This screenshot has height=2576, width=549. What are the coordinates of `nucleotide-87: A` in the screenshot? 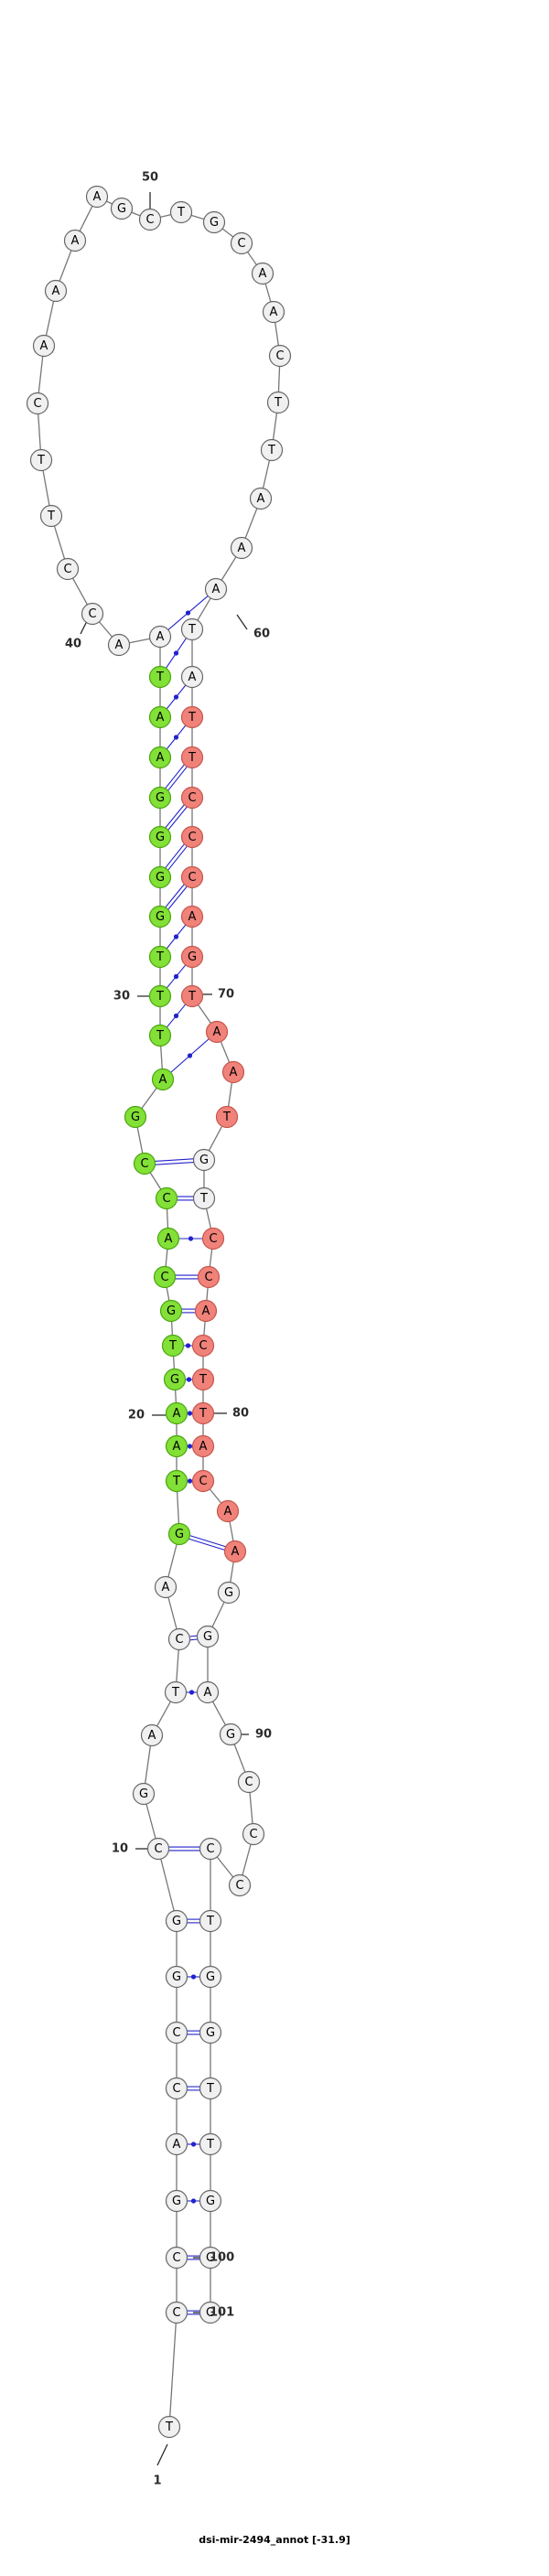 It's located at (235, 1552).